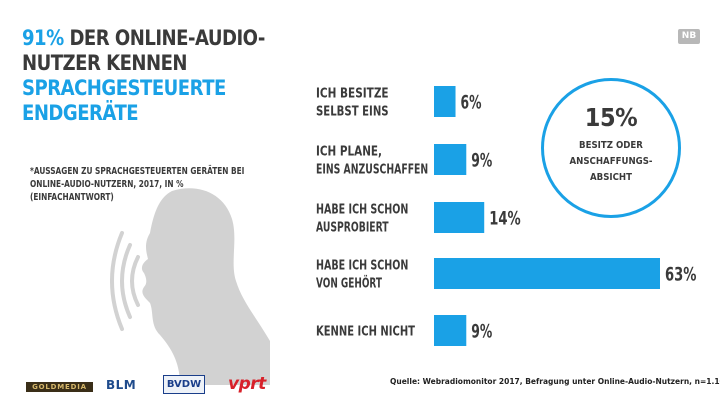  I want to click on category-label-1: ICH PLANE, EINS ANZUSCHAFFEN, so click(372, 161).